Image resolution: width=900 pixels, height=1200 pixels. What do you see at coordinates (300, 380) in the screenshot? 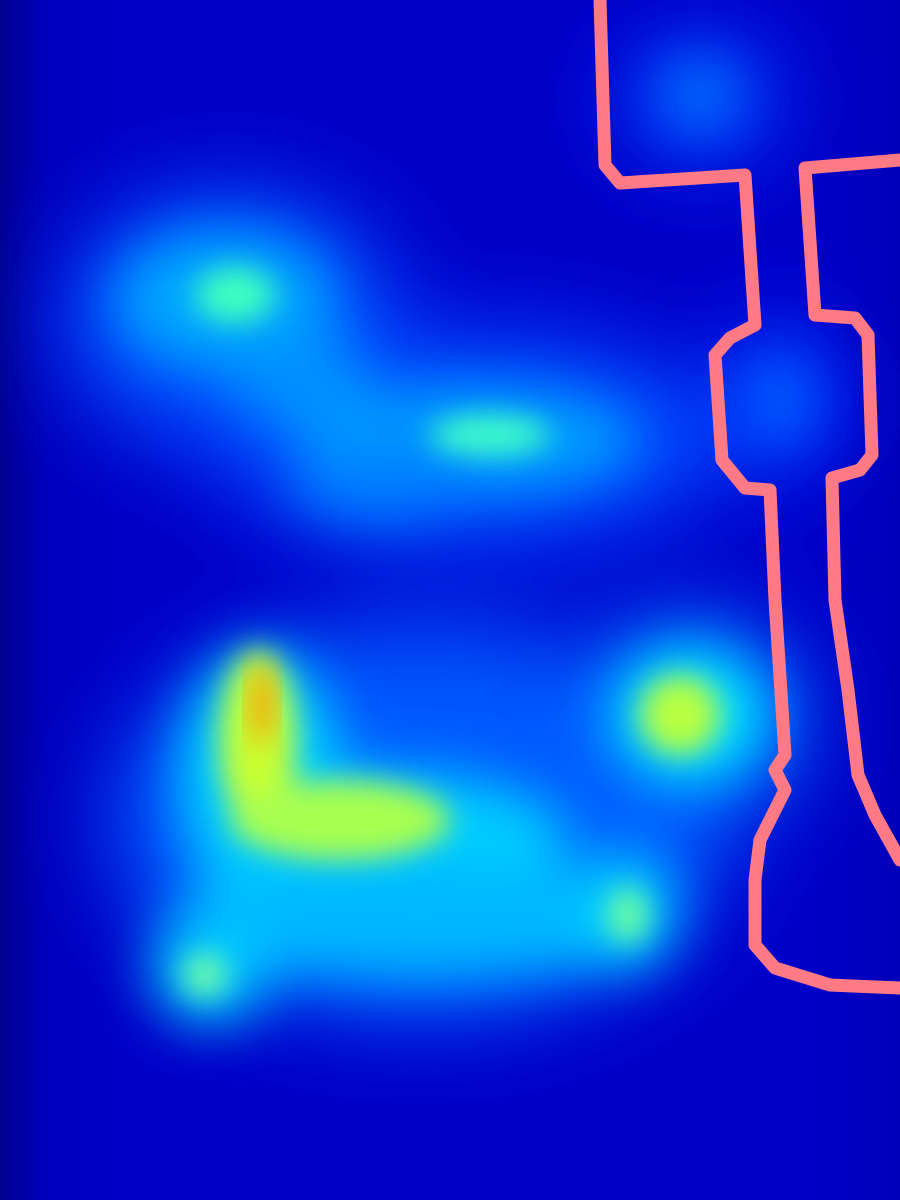
I see `upper-left-tail` at bounding box center [300, 380].